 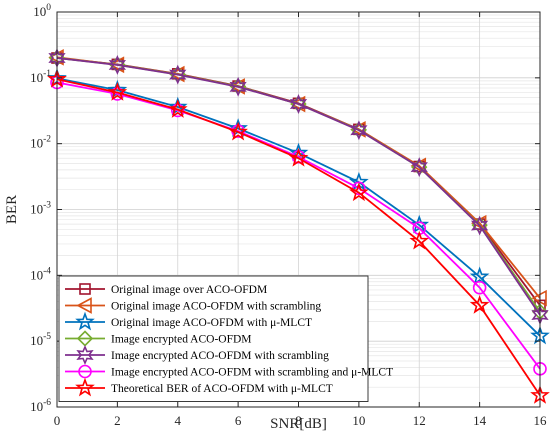 I want to click on legend-label: Original image ACO-OFDM with μ-MLCT, so click(x=211, y=323).